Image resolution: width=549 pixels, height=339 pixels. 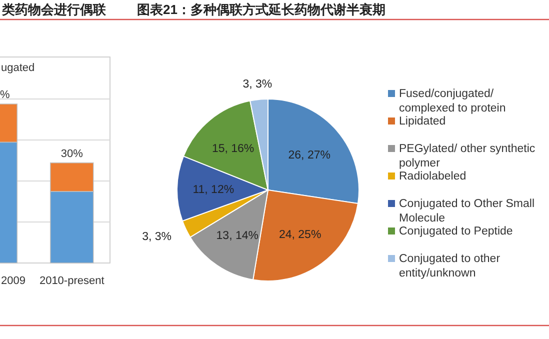 I want to click on annotation: 30%, so click(x=72, y=154).